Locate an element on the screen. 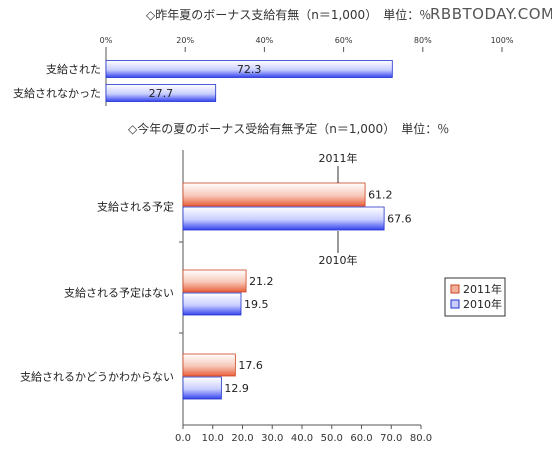 This screenshot has width=552, height=462. chart1-value-label: 72.3 is located at coordinates (249, 69).